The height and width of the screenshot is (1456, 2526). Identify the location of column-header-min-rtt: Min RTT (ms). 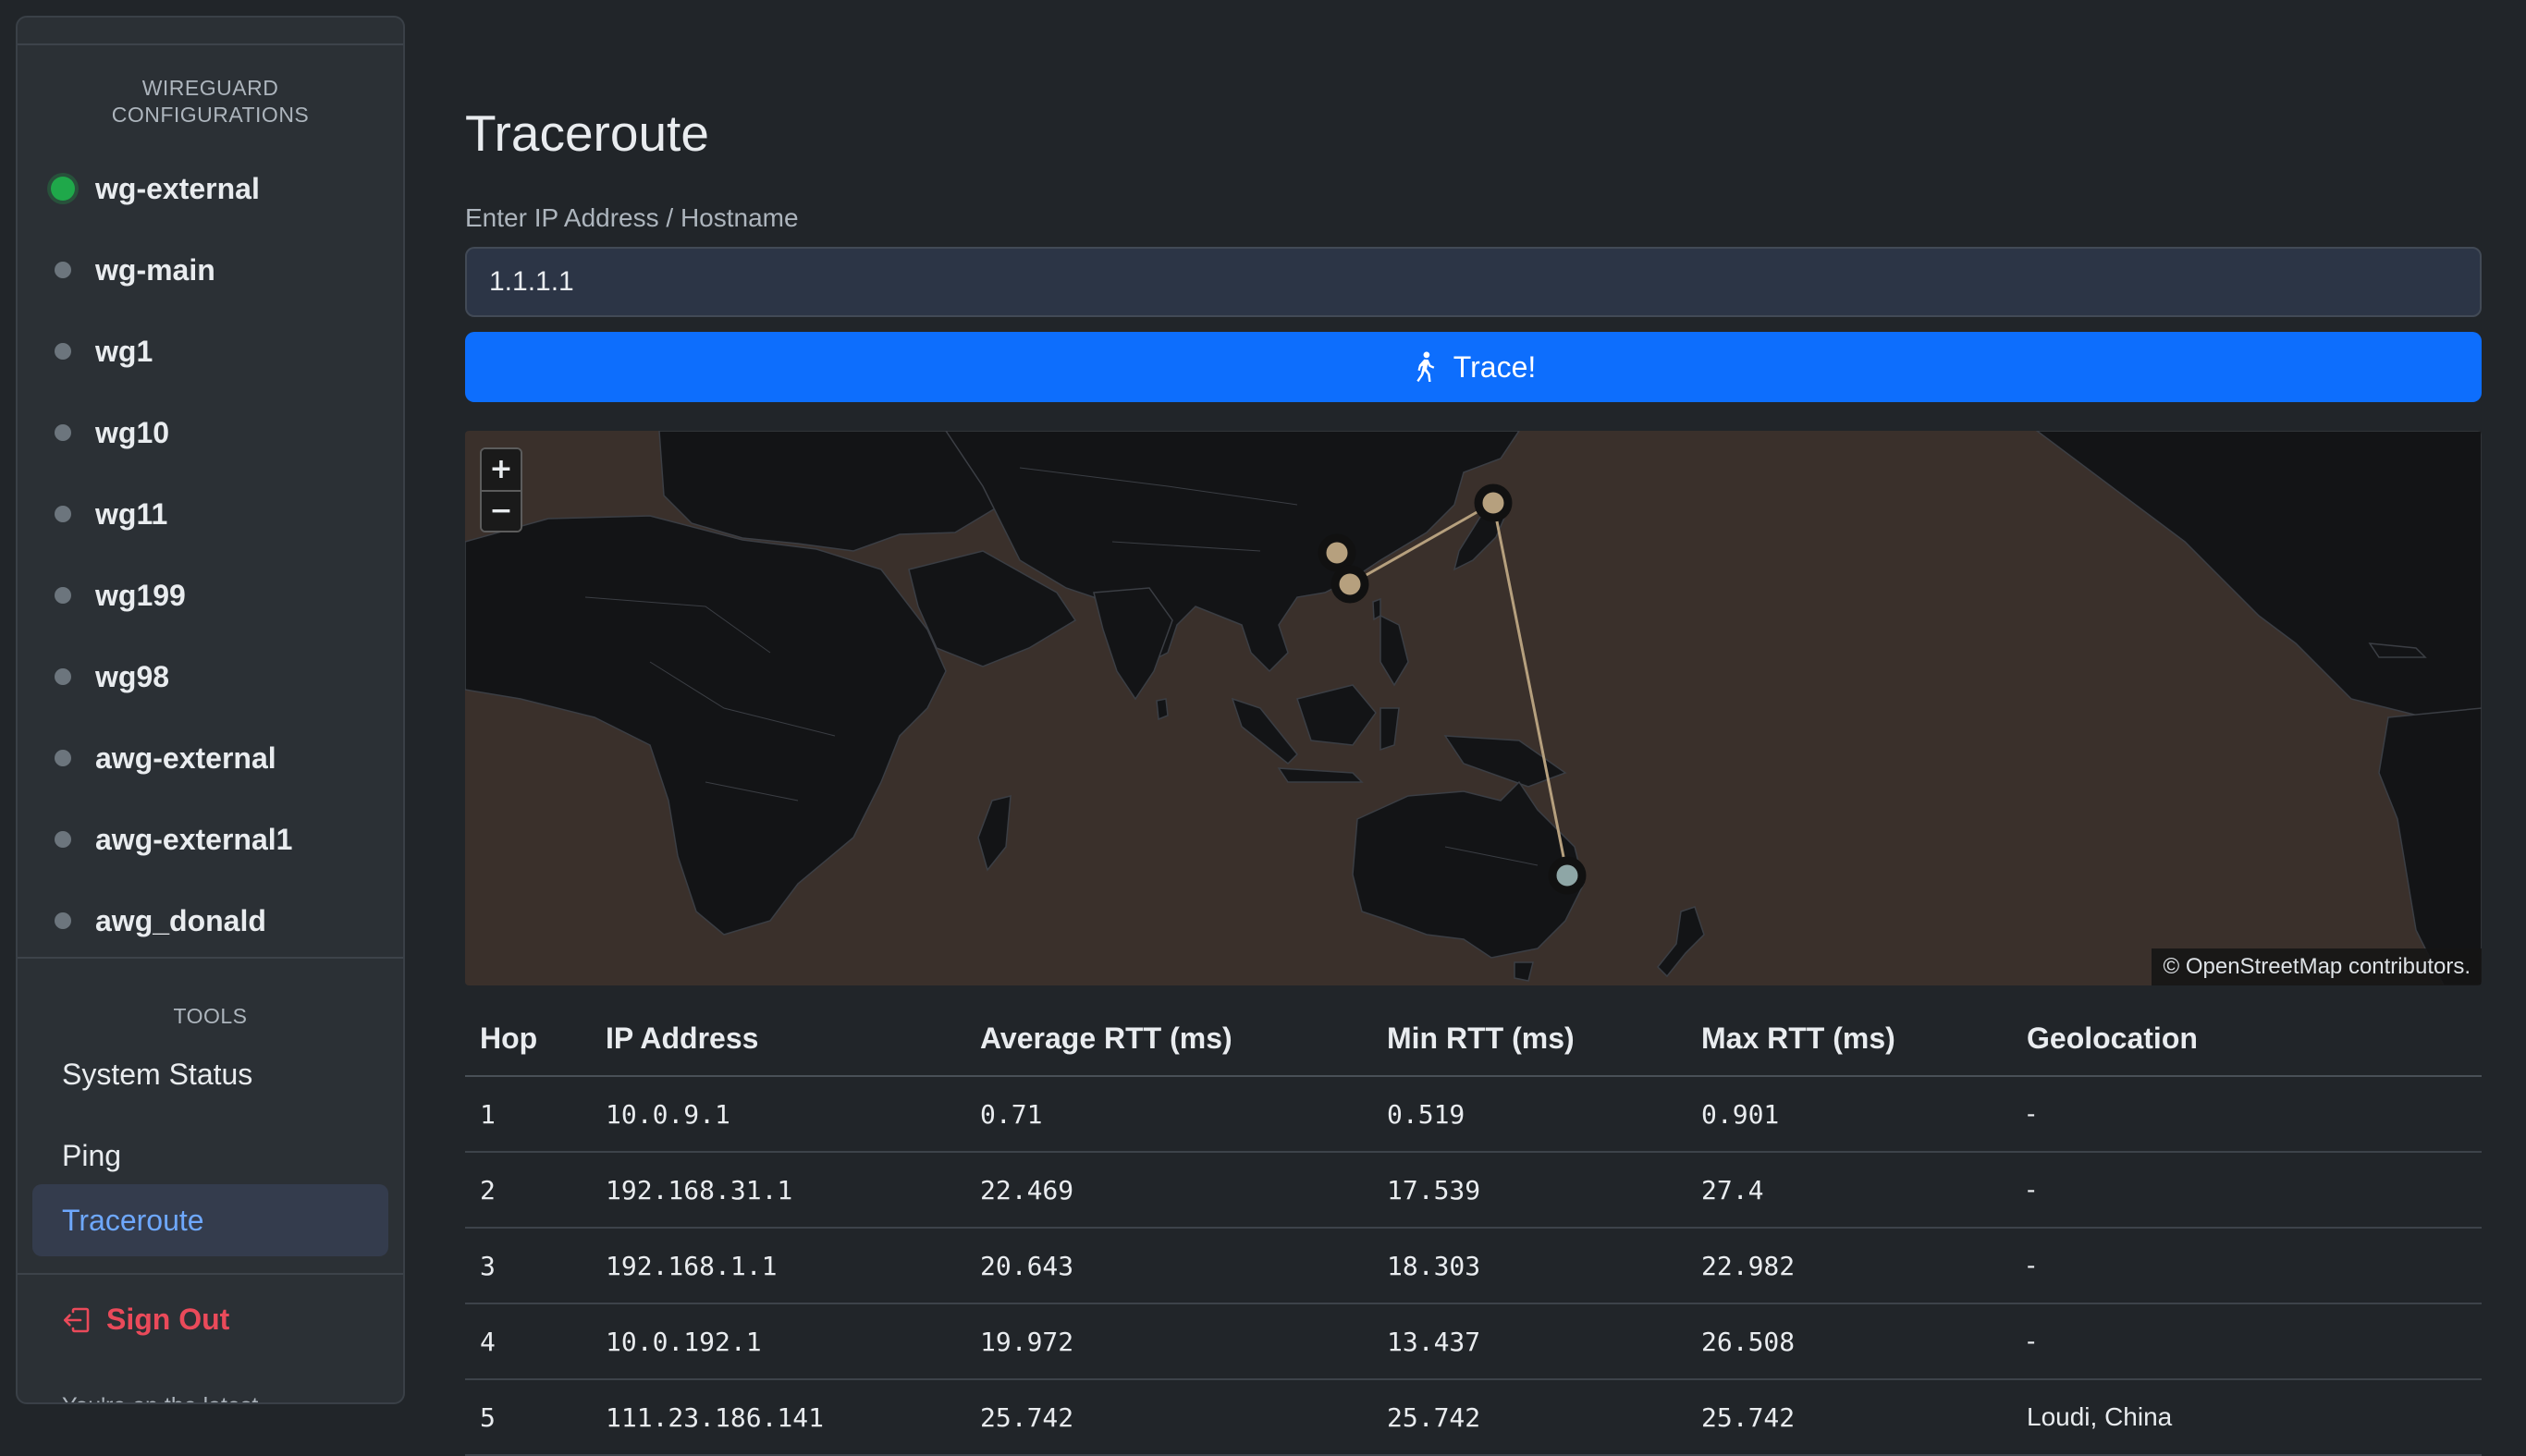
(1529, 1039).